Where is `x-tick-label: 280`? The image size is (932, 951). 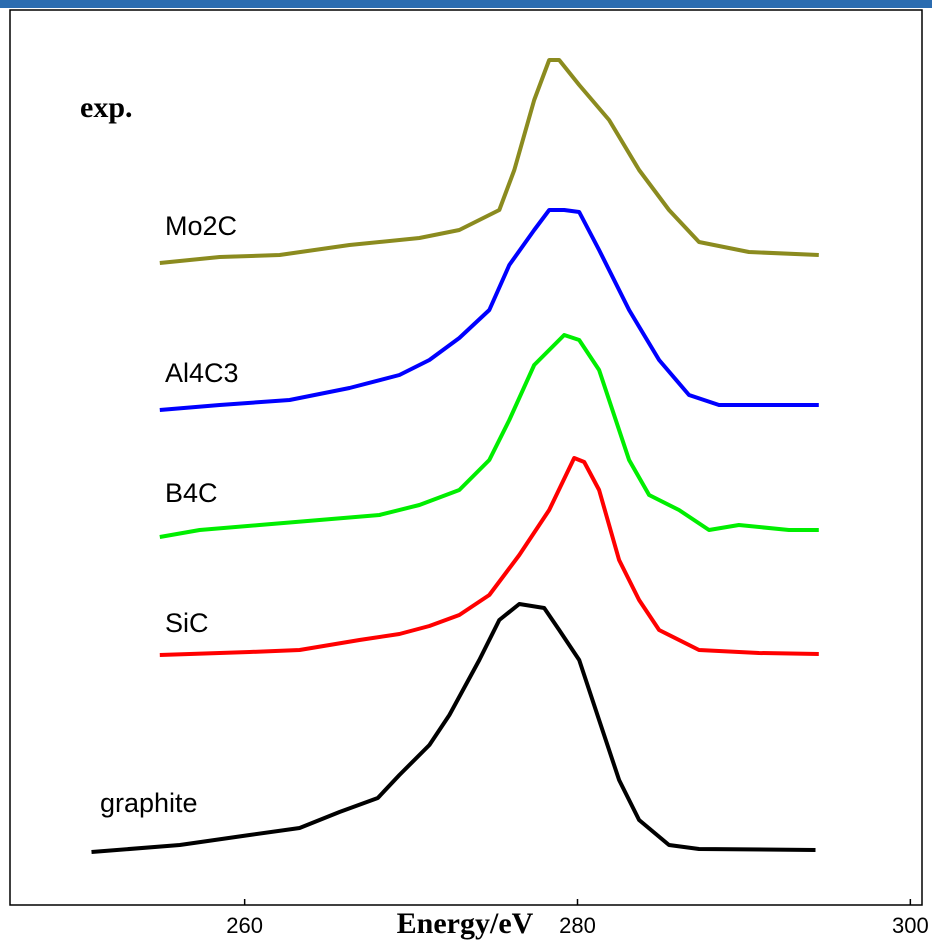 x-tick-label: 280 is located at coordinates (577, 925).